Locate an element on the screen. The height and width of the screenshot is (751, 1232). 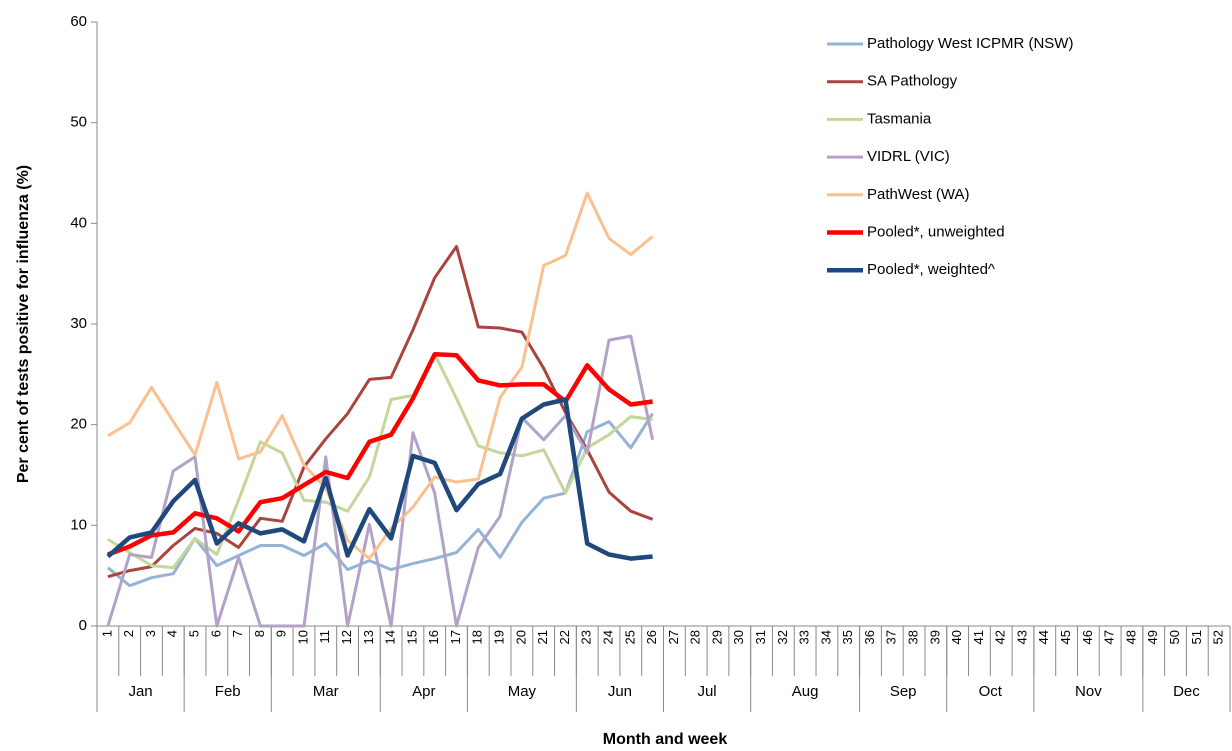
x-tick-label: 51 is located at coordinates (1196, 637).